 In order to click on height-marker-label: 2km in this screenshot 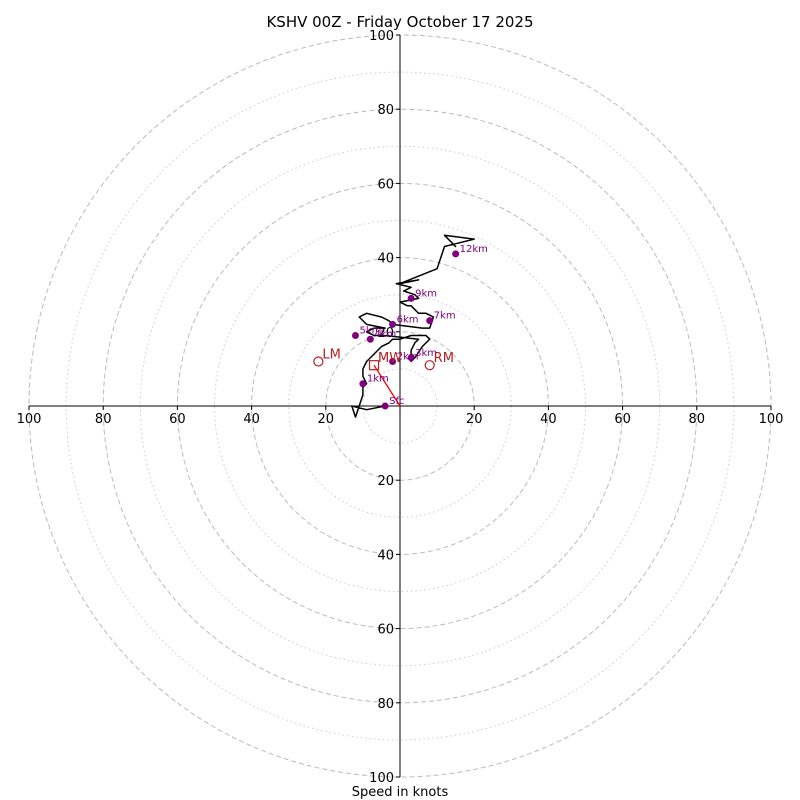, I will do `click(408, 356)`.